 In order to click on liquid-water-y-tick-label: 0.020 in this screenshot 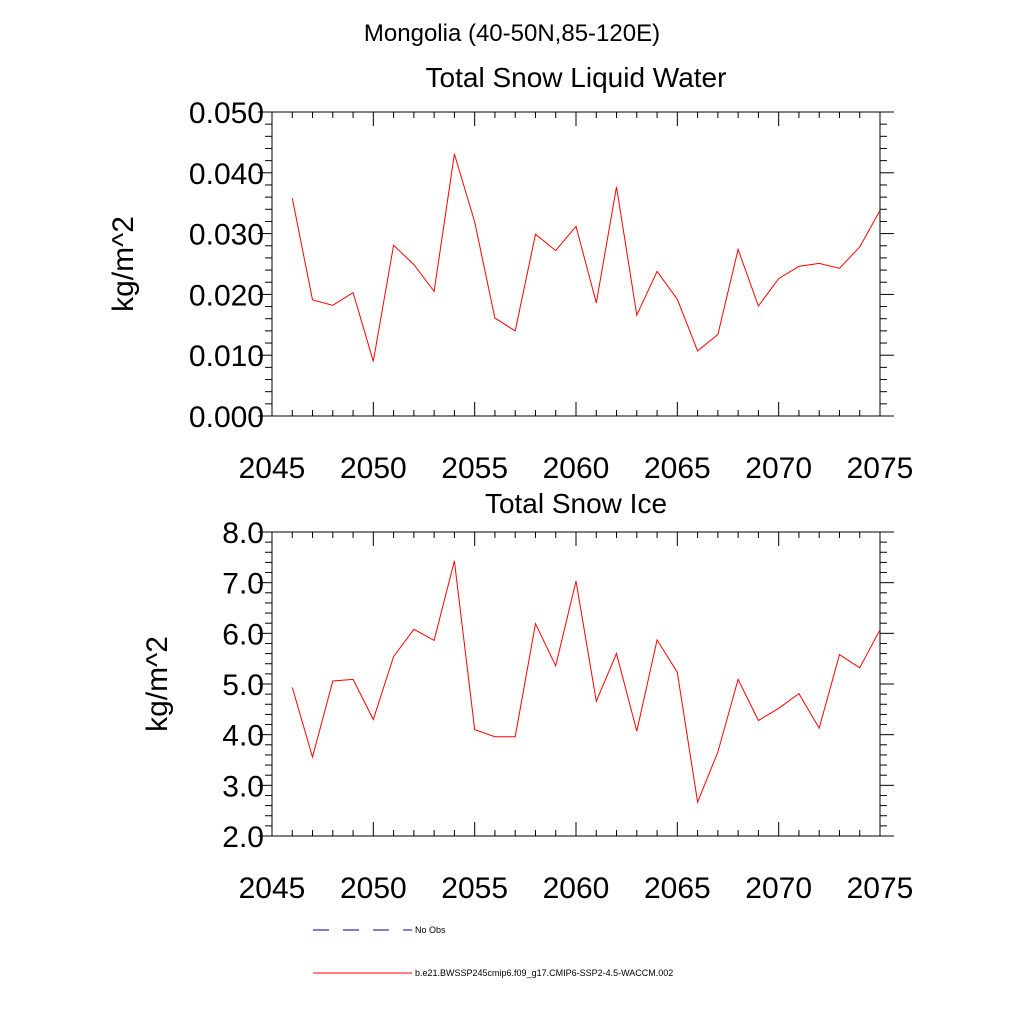, I will do `click(226, 295)`.